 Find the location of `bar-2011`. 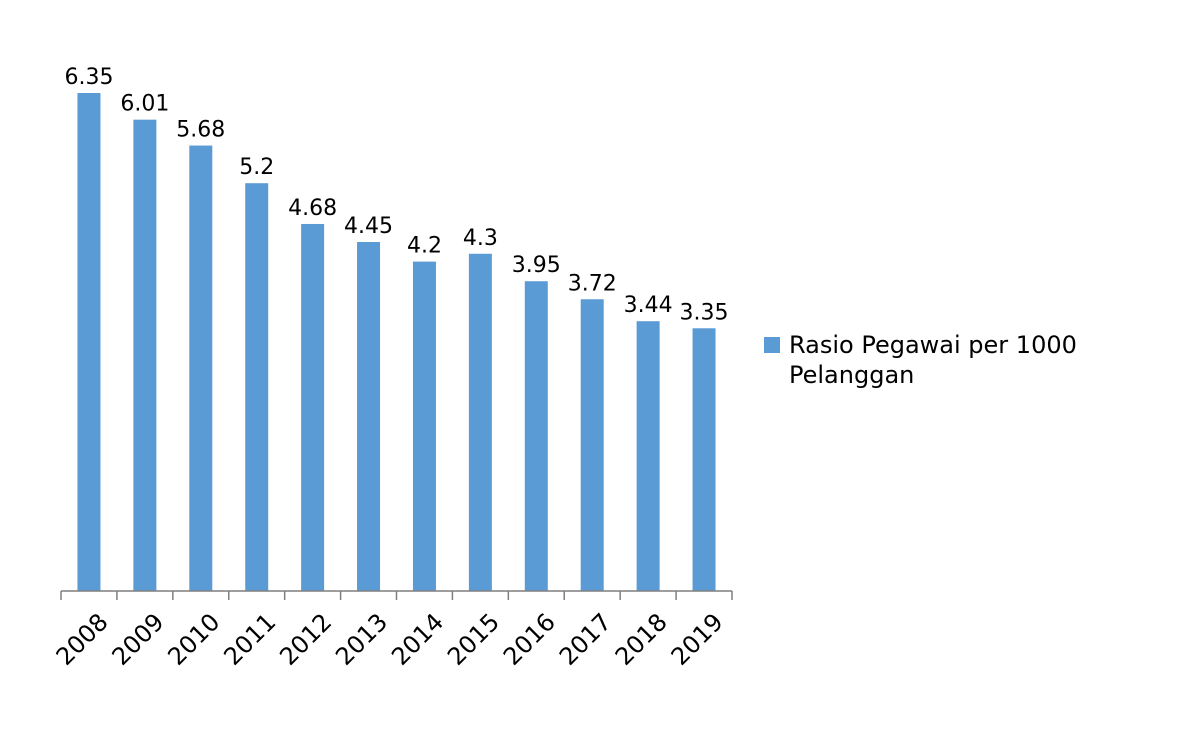

bar-2011 is located at coordinates (257, 387).